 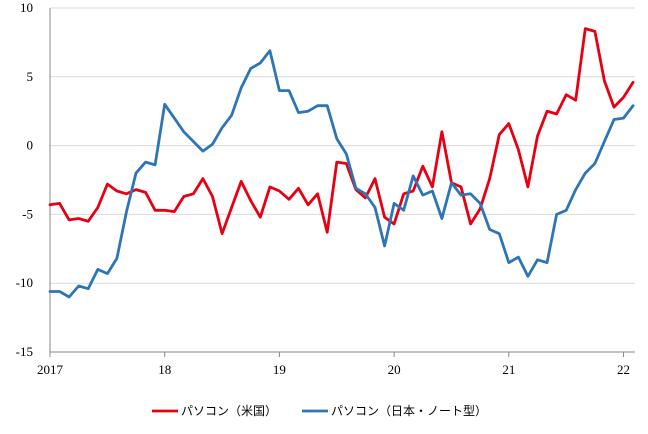 I want to click on x-tick-label: 2017, so click(x=50, y=369).